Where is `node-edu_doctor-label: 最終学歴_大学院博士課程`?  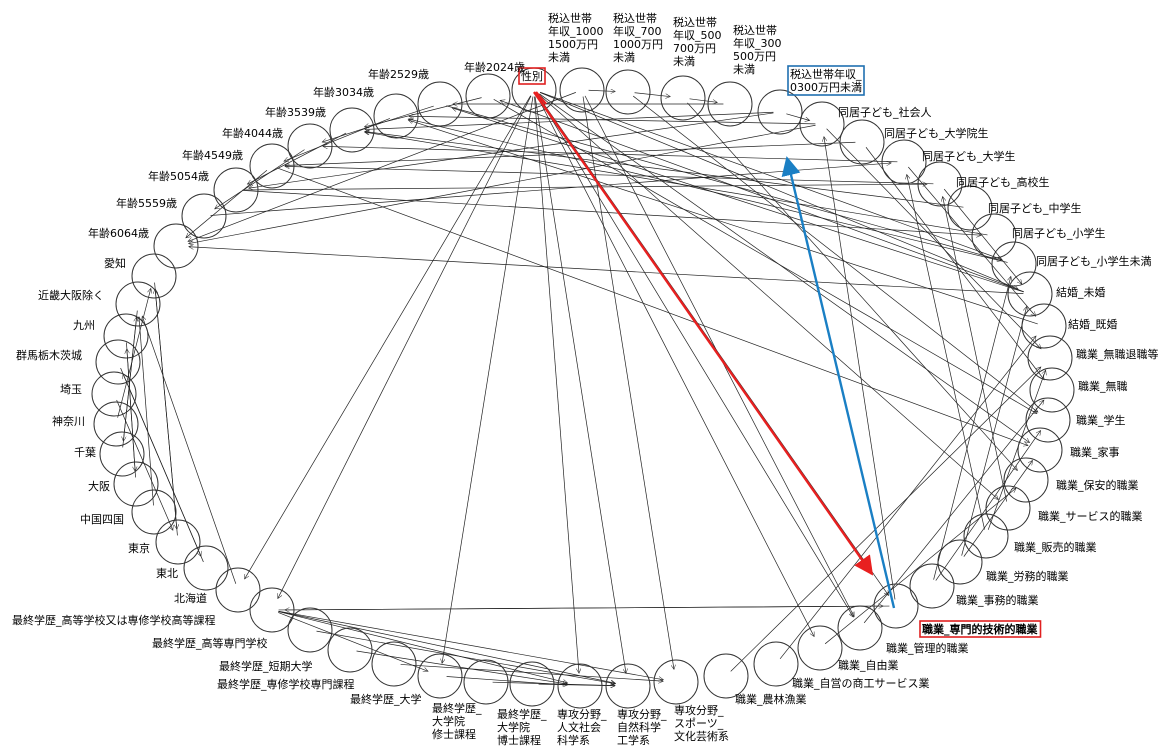
node-edu_doctor-label: 最終学歴_大学院博士課程 is located at coordinates (522, 726).